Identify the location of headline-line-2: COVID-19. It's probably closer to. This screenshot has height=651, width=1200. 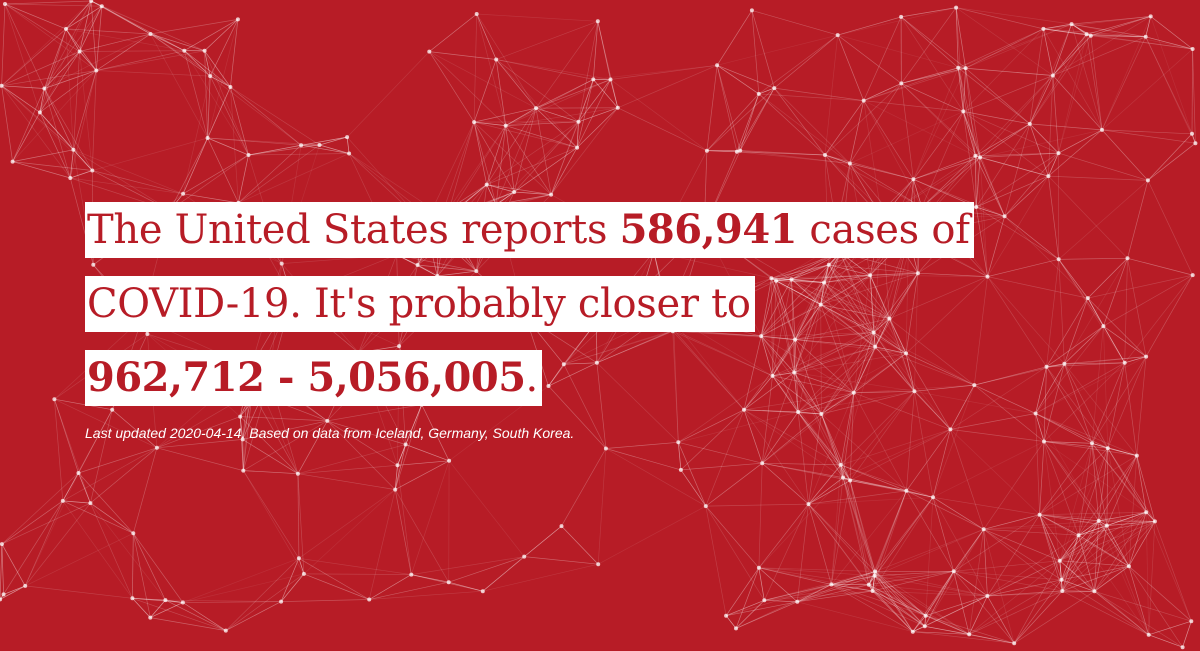
(420, 304).